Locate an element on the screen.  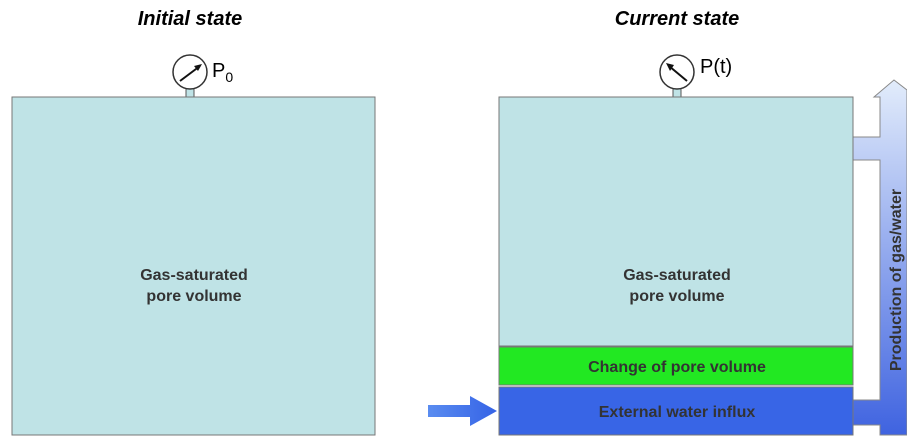
bottom-label: External water influx is located at coordinates (677, 412).